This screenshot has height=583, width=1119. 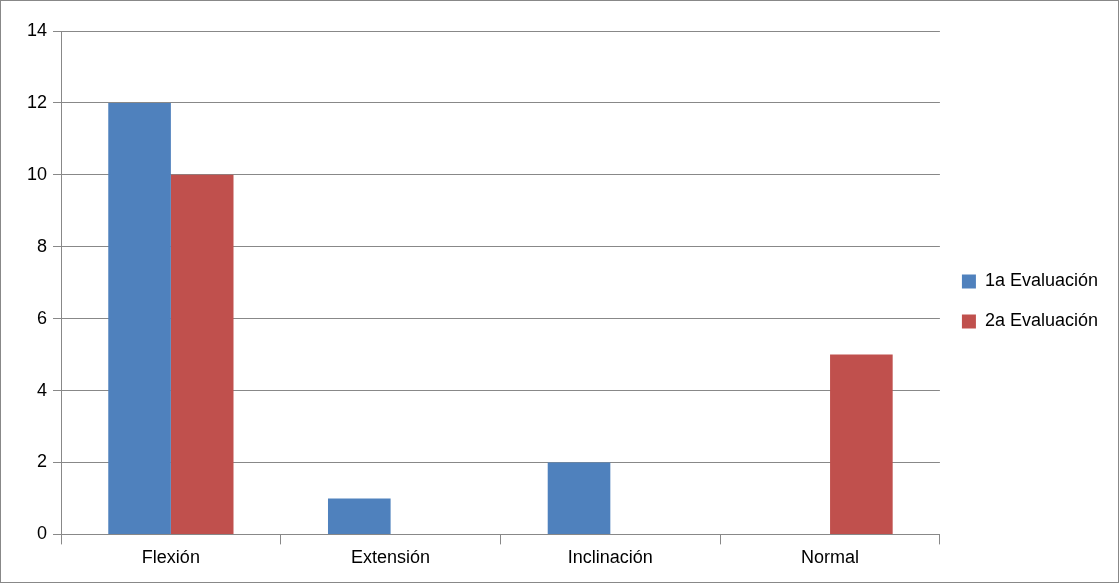 I want to click on y-tick-label: 6, so click(x=42, y=317).